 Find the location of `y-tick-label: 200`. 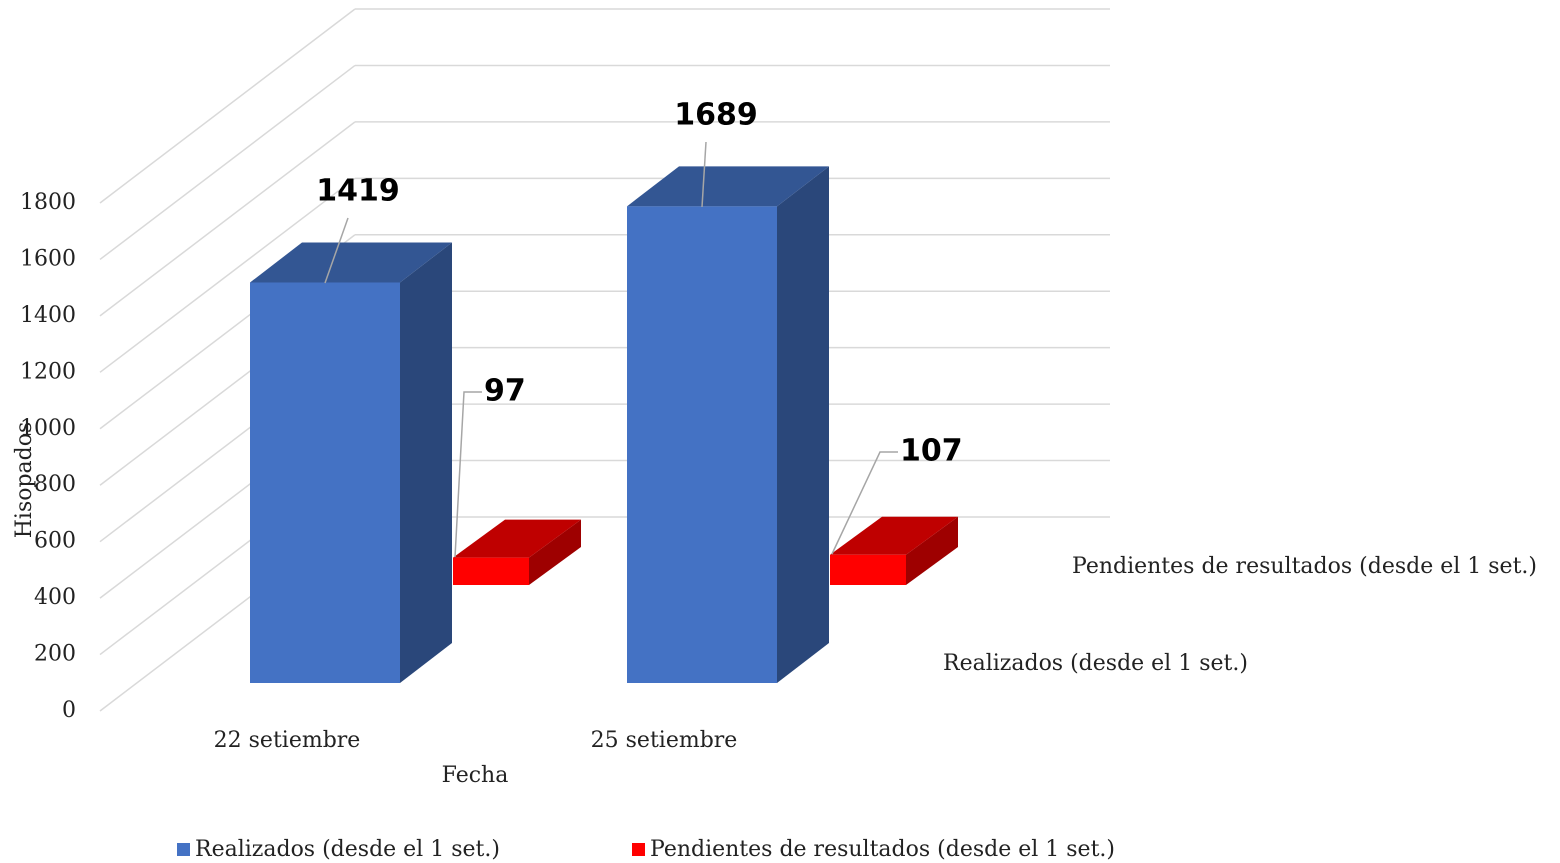

y-tick-label: 200 is located at coordinates (55, 654).